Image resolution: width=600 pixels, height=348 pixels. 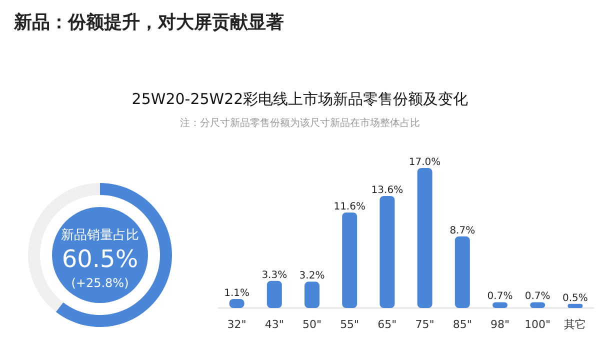 I want to click on x-tick-label: 其它, so click(x=575, y=324).